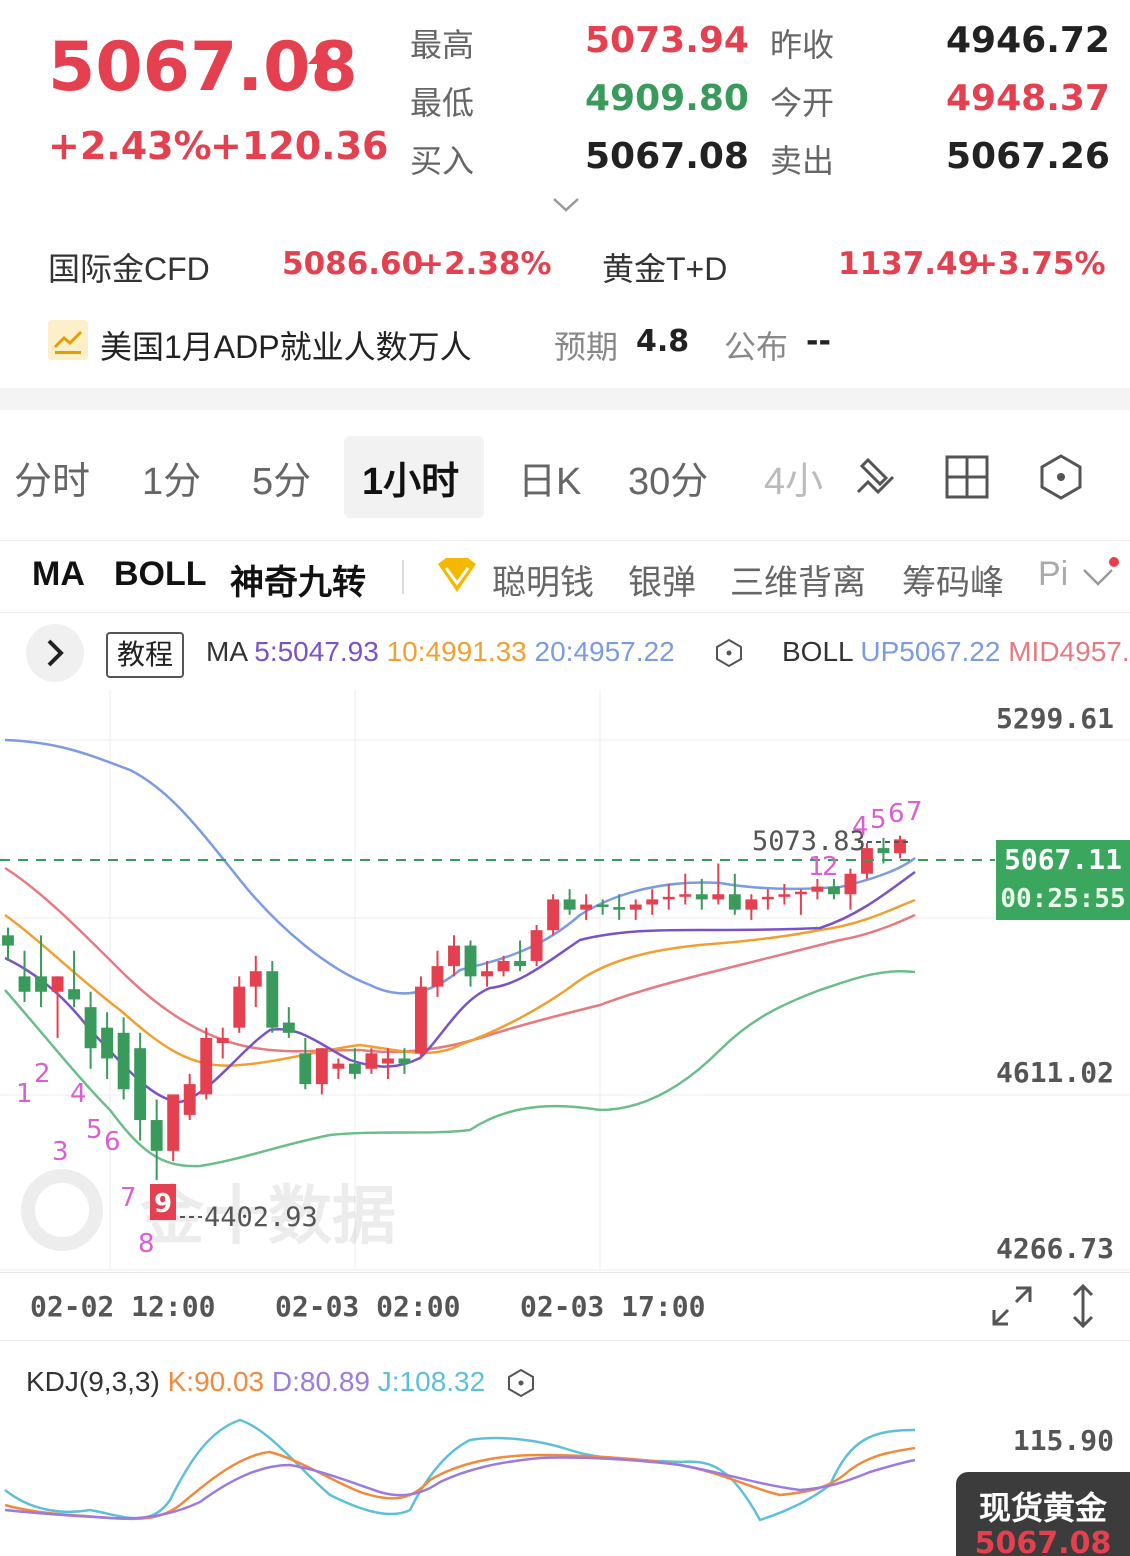 The height and width of the screenshot is (1556, 1130). Describe the element at coordinates (1102, 578) in the screenshot. I see `indicator-expand-icon` at that location.